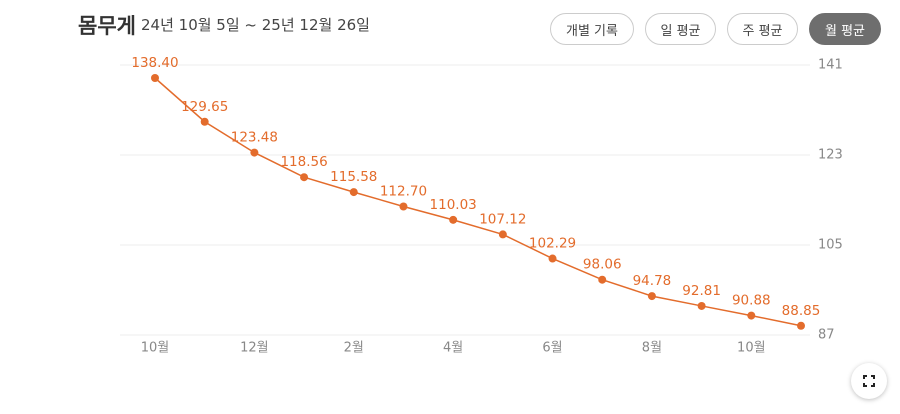  I want to click on data-label: 107.12, so click(502, 219).